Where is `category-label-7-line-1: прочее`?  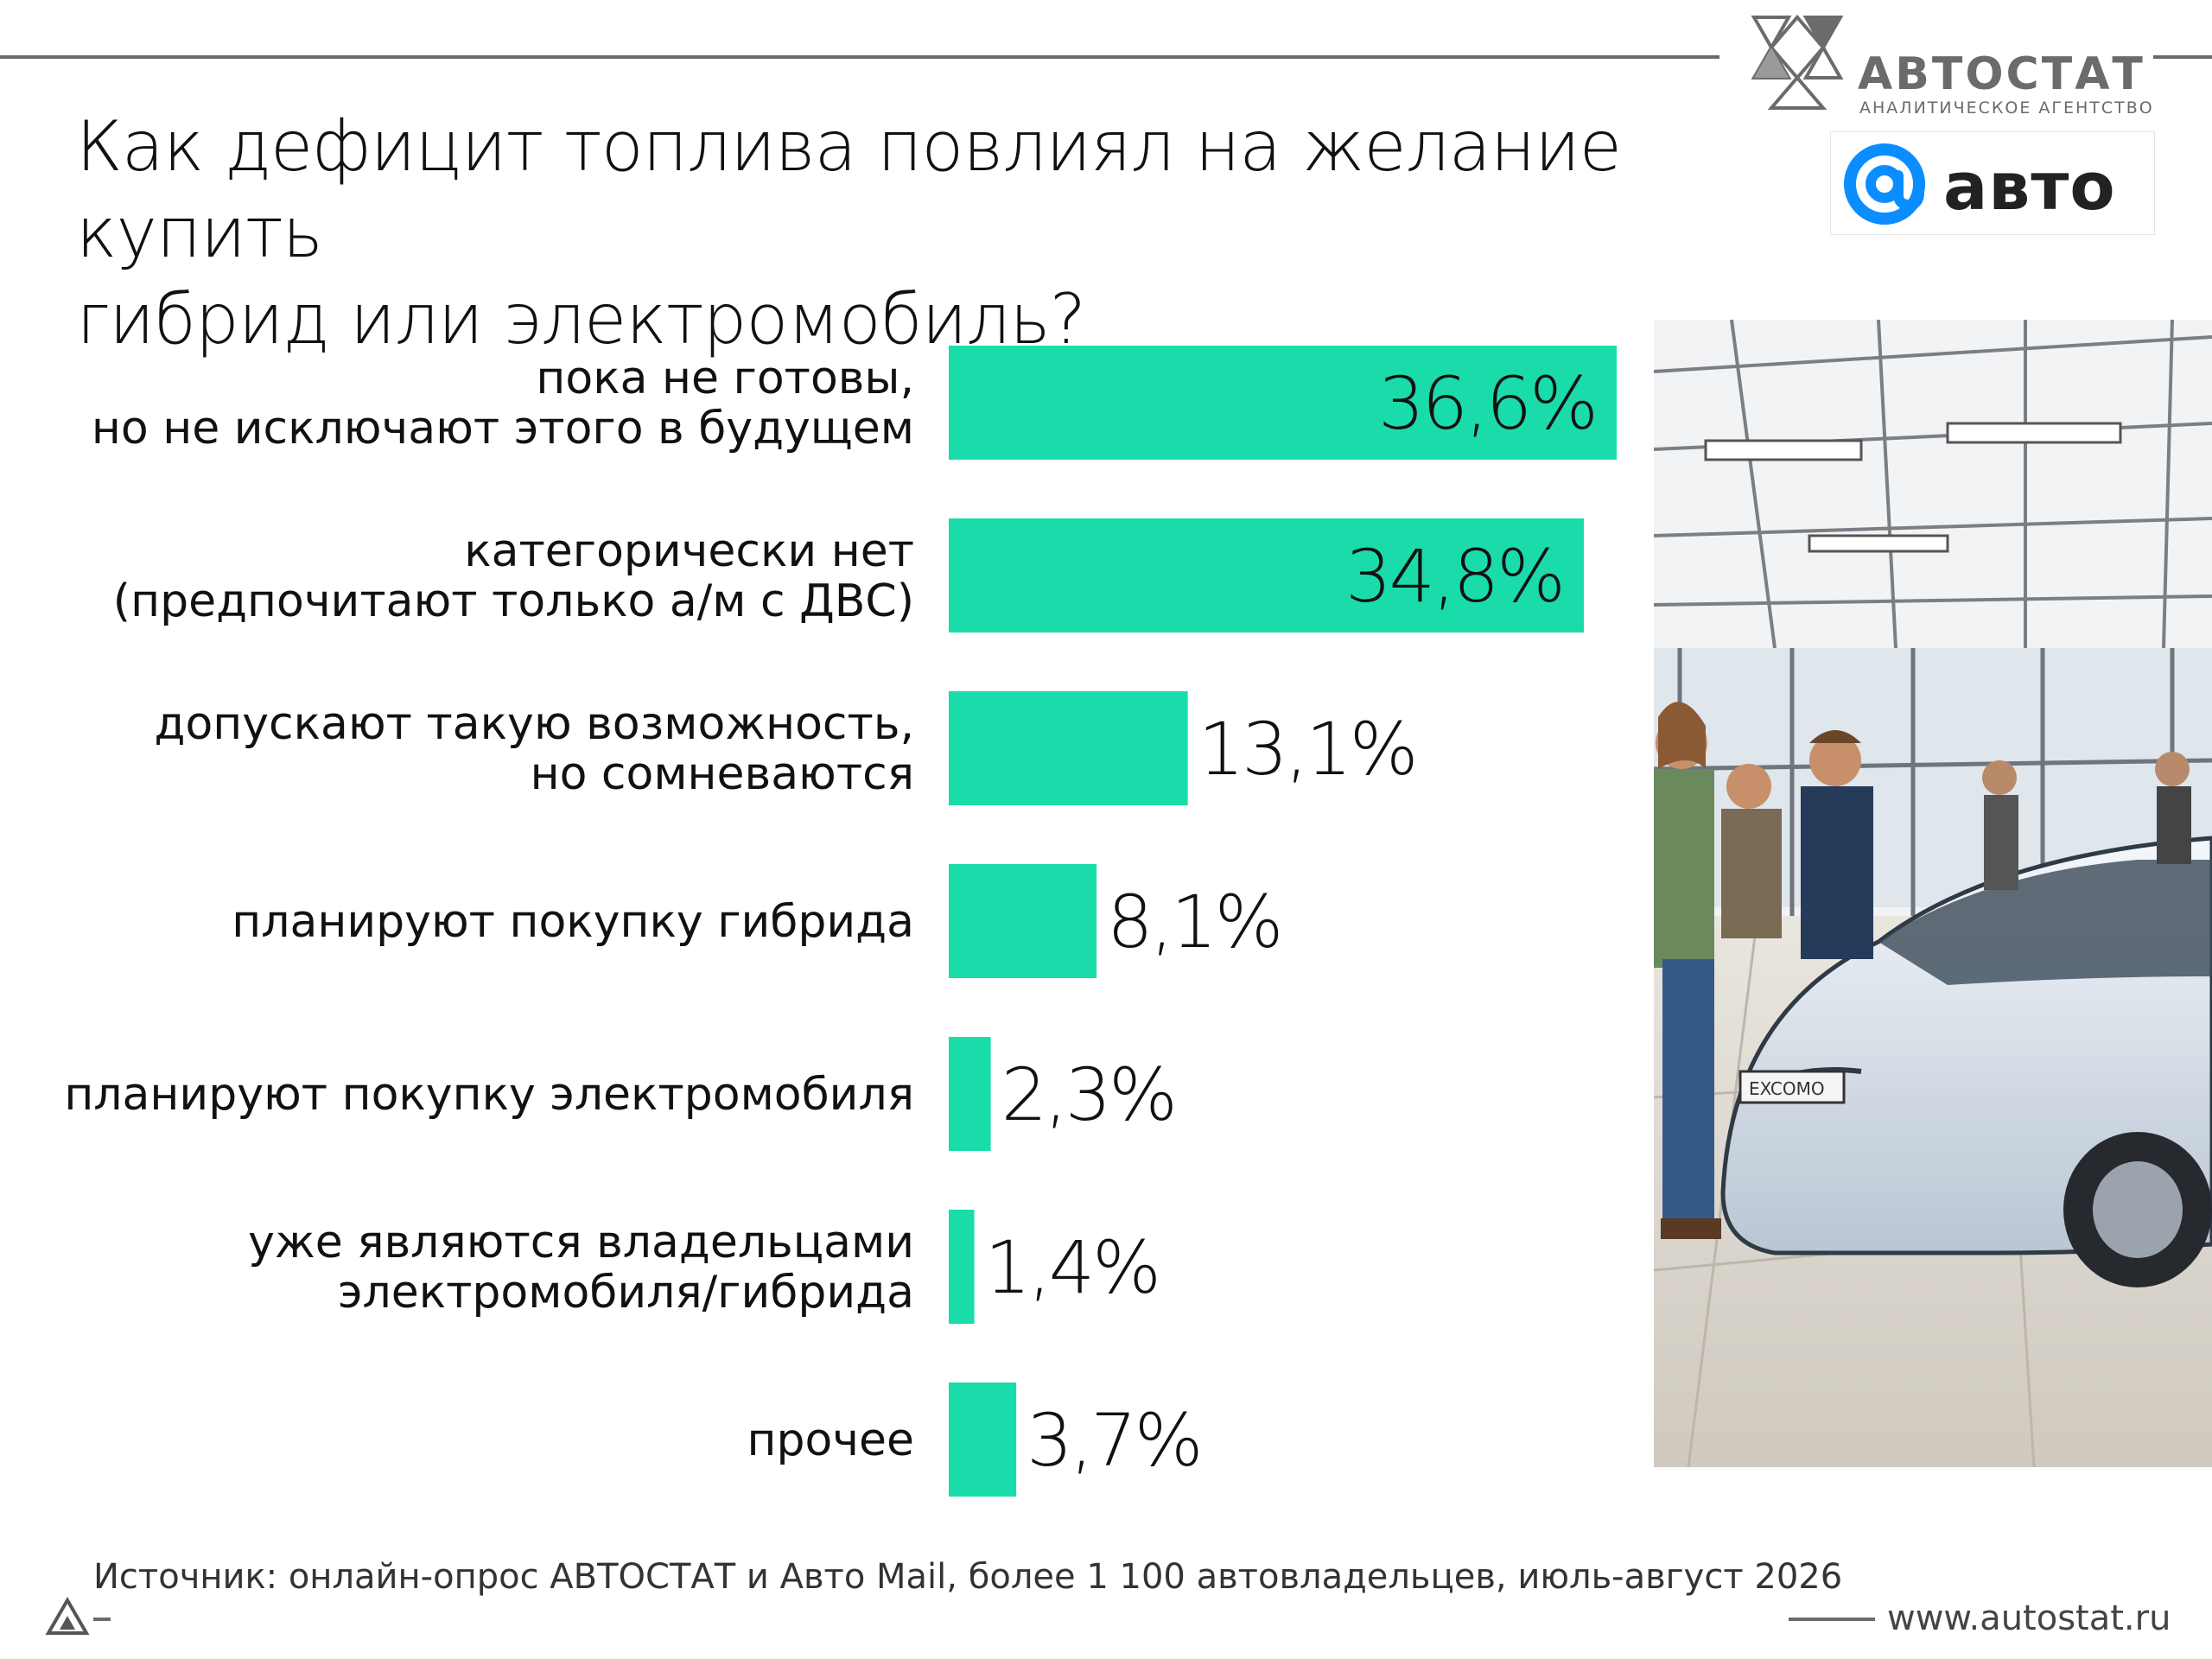 category-label-7-line-1: прочее is located at coordinates (830, 1440).